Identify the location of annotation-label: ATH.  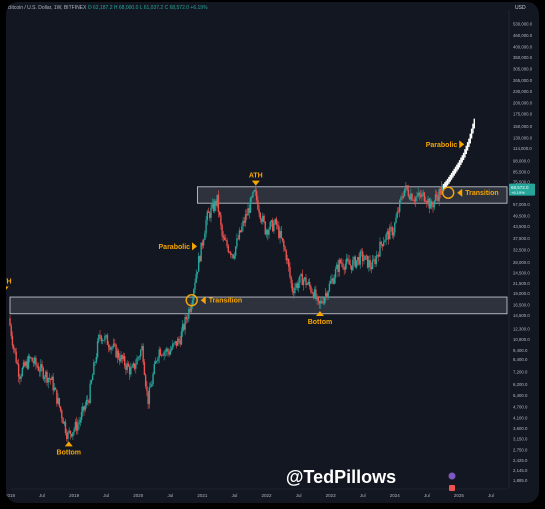
(9, 281).